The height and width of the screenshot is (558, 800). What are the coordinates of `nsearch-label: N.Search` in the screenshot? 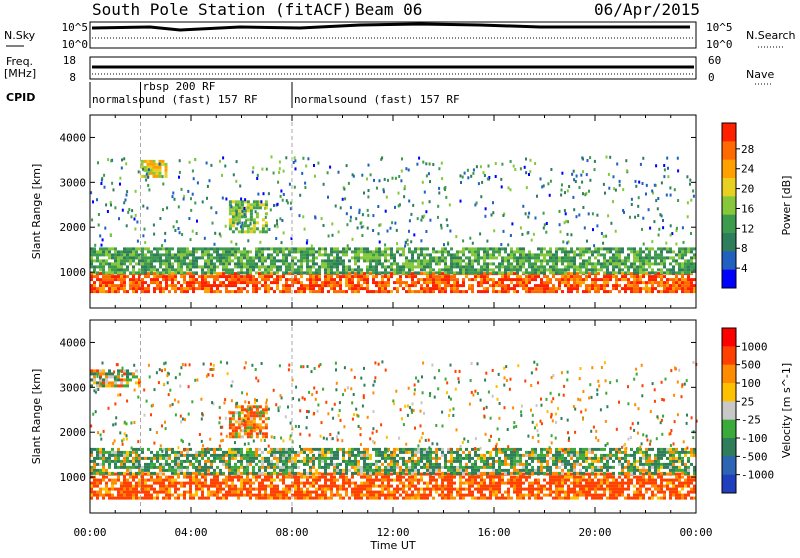 It's located at (771, 35).